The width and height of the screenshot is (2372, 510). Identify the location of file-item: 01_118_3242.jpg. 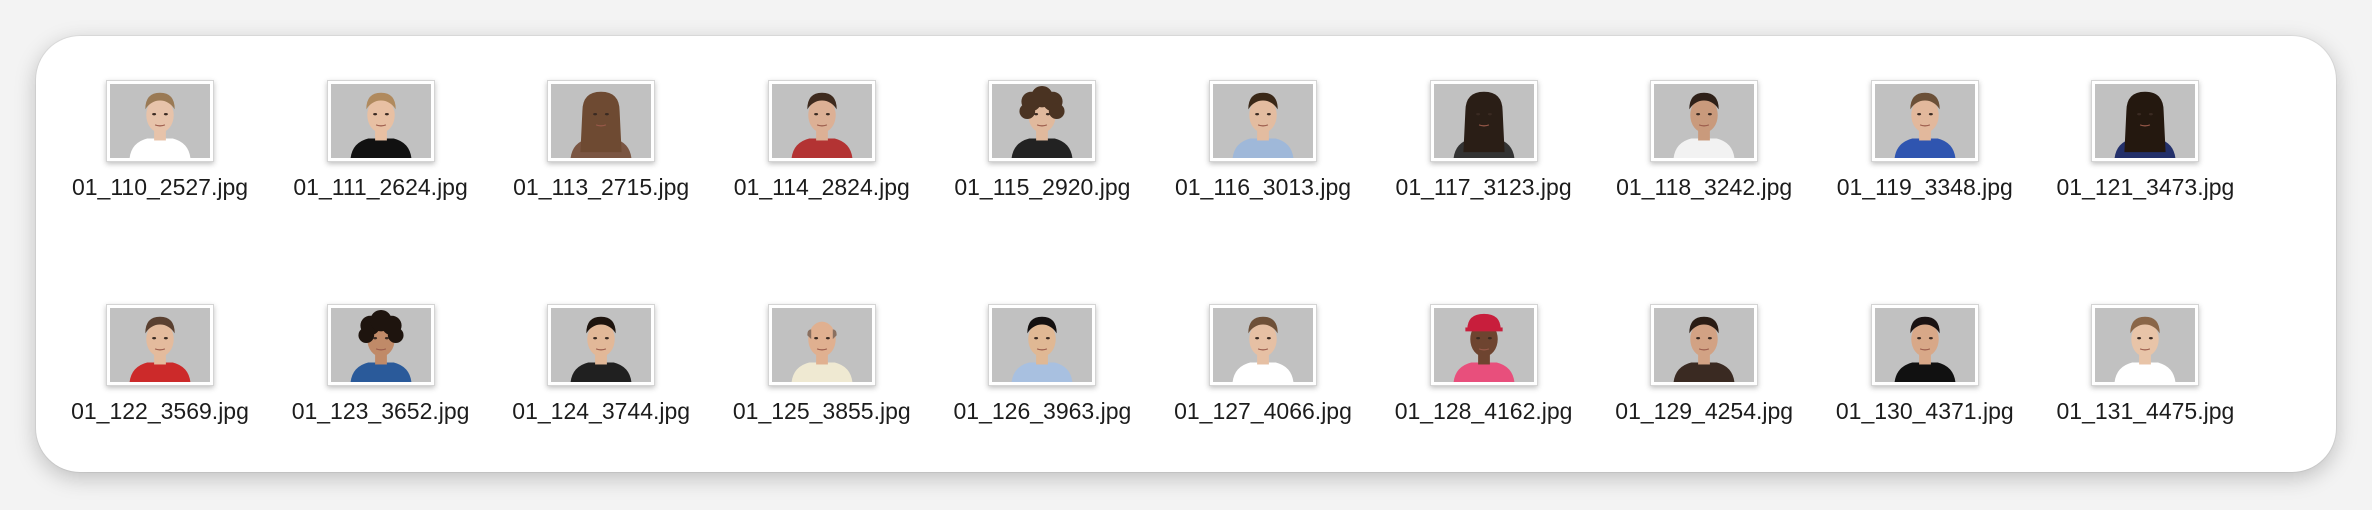
(1704, 156).